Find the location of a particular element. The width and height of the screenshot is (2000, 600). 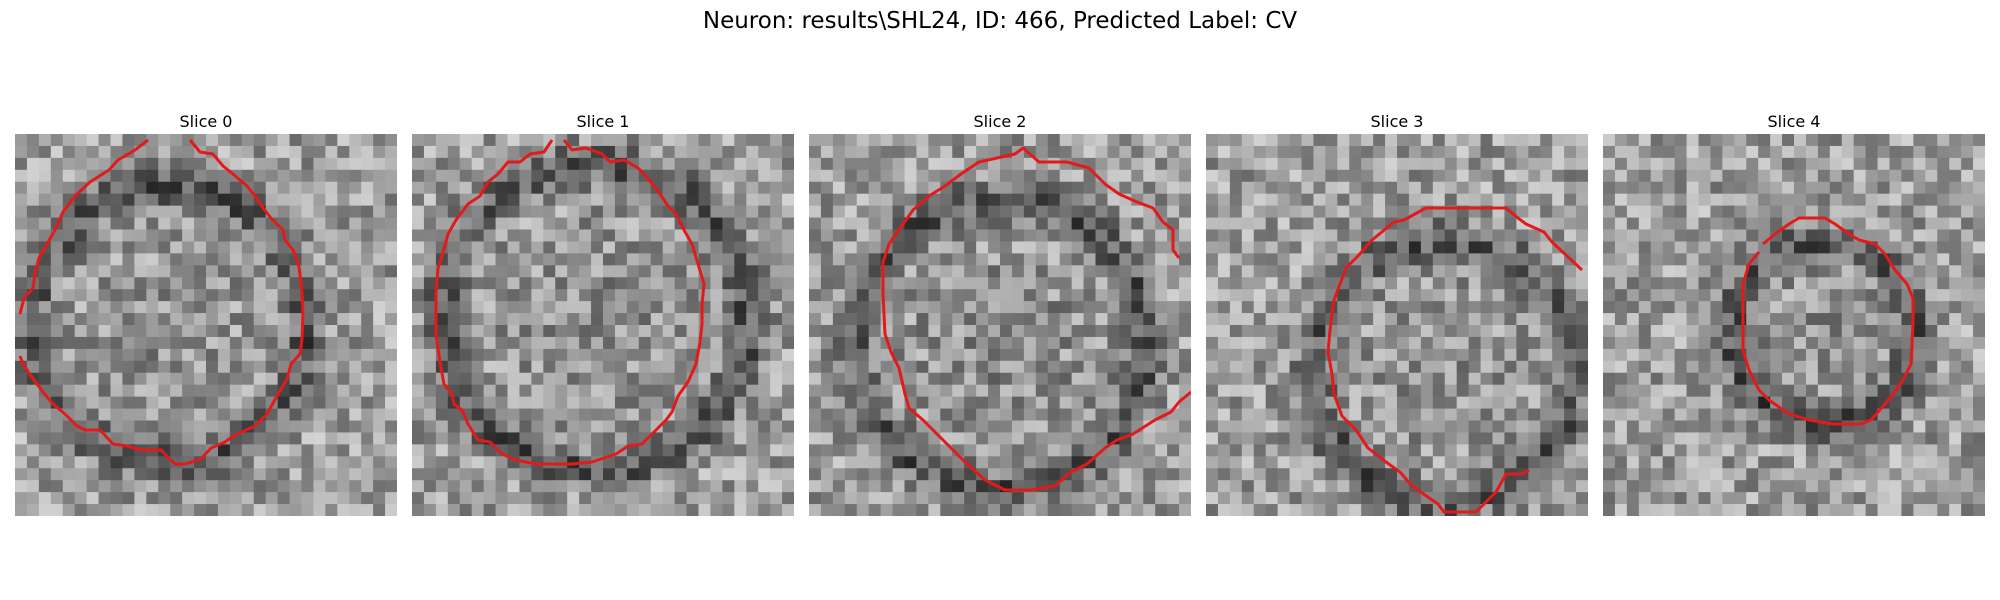

slice-title: Slice 2 is located at coordinates (1000, 121).